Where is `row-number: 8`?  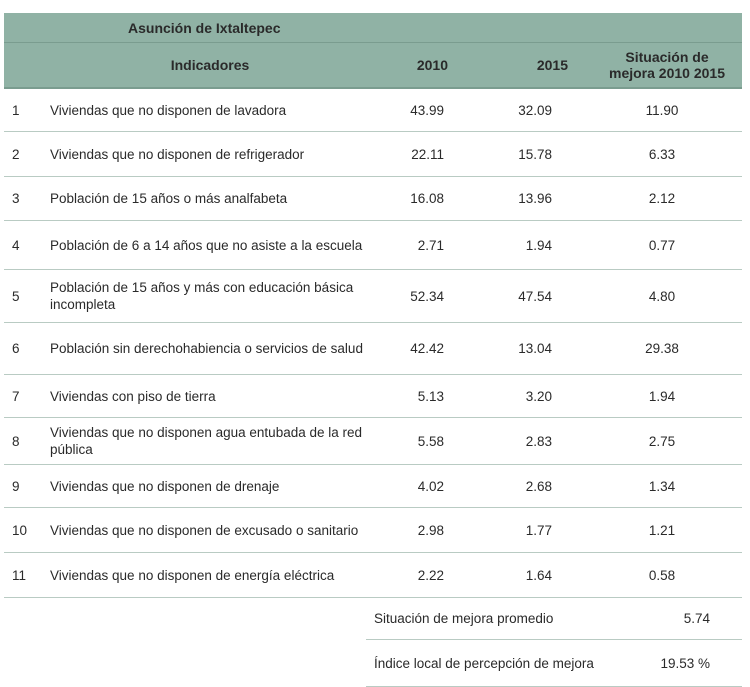 row-number: 8 is located at coordinates (16, 441).